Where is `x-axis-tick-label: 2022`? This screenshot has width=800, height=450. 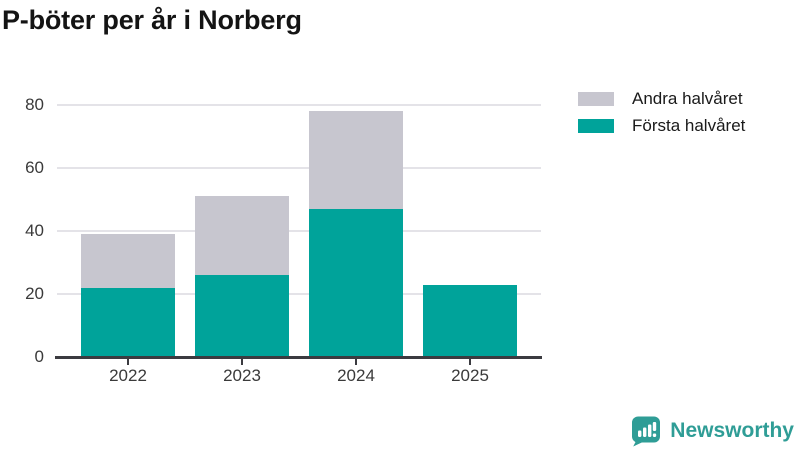
x-axis-tick-label: 2022 is located at coordinates (128, 375).